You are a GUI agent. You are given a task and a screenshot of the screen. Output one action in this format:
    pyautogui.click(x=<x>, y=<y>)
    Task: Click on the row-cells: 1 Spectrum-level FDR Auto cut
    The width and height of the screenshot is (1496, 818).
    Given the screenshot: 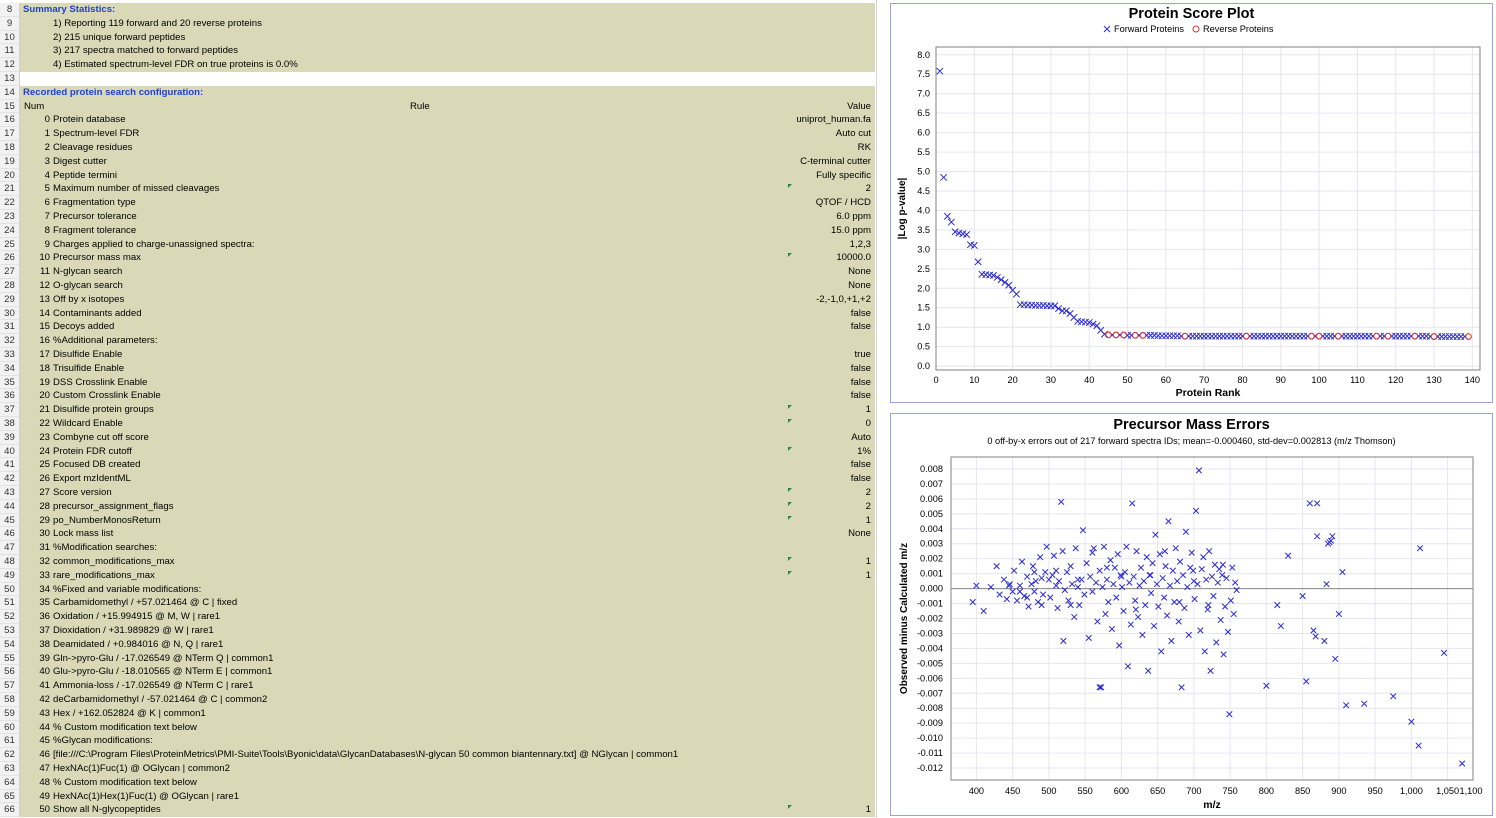 What is the action you would take?
    pyautogui.click(x=447, y=134)
    